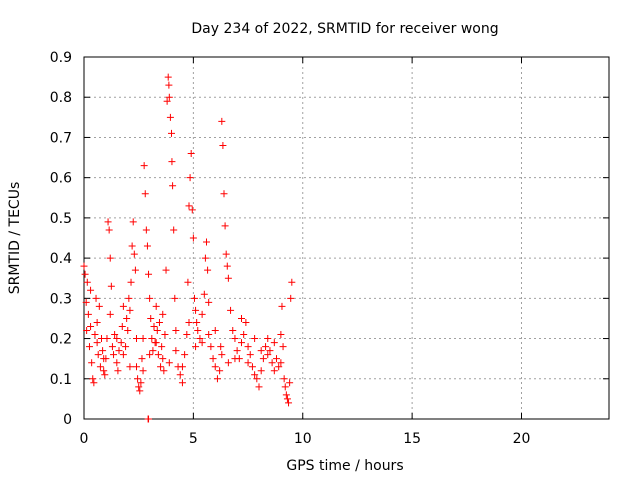 The width and height of the screenshot is (640, 480). I want to click on y-tick-label: 0.2, so click(61, 340).